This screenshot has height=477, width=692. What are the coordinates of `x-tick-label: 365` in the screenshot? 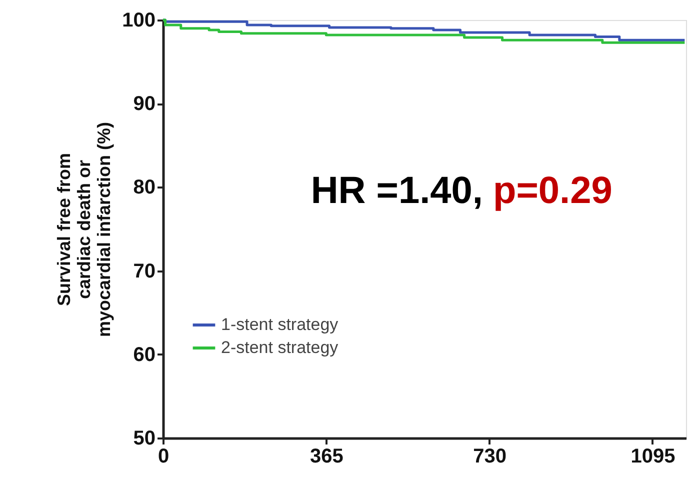 It's located at (327, 457).